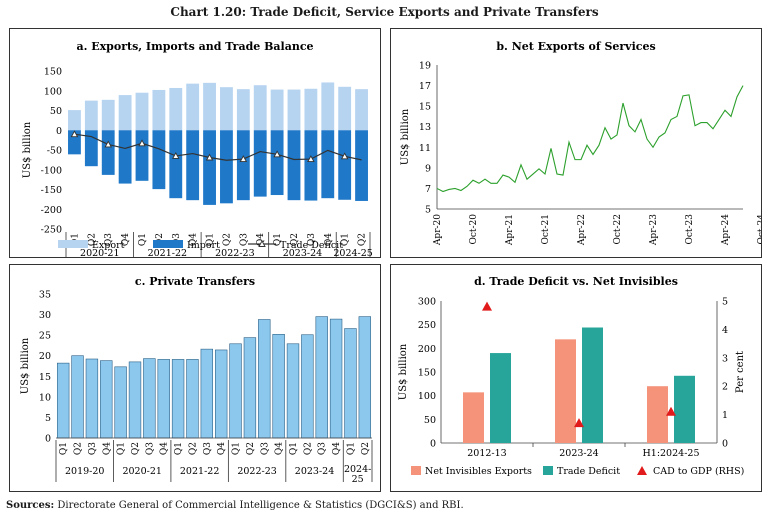 Image resolution: width=769 pixels, height=519 pixels. Describe the element at coordinates (510, 230) in the screenshot. I see `x-tick-label: Apr-21` at that location.